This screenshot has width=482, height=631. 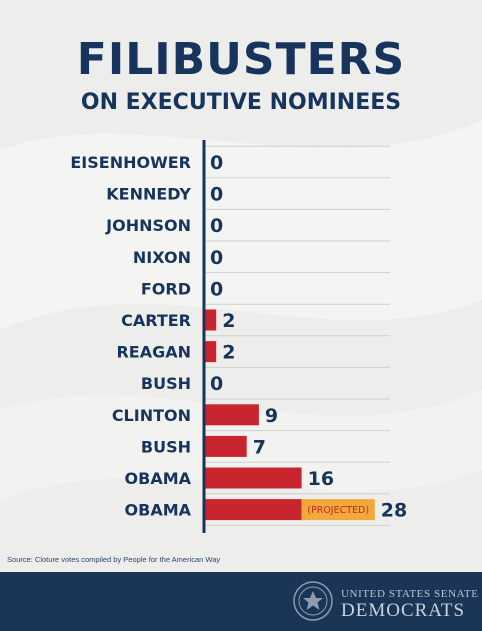 What do you see at coordinates (241, 59) in the screenshot?
I see `chart-title: FILIBUSTERS` at bounding box center [241, 59].